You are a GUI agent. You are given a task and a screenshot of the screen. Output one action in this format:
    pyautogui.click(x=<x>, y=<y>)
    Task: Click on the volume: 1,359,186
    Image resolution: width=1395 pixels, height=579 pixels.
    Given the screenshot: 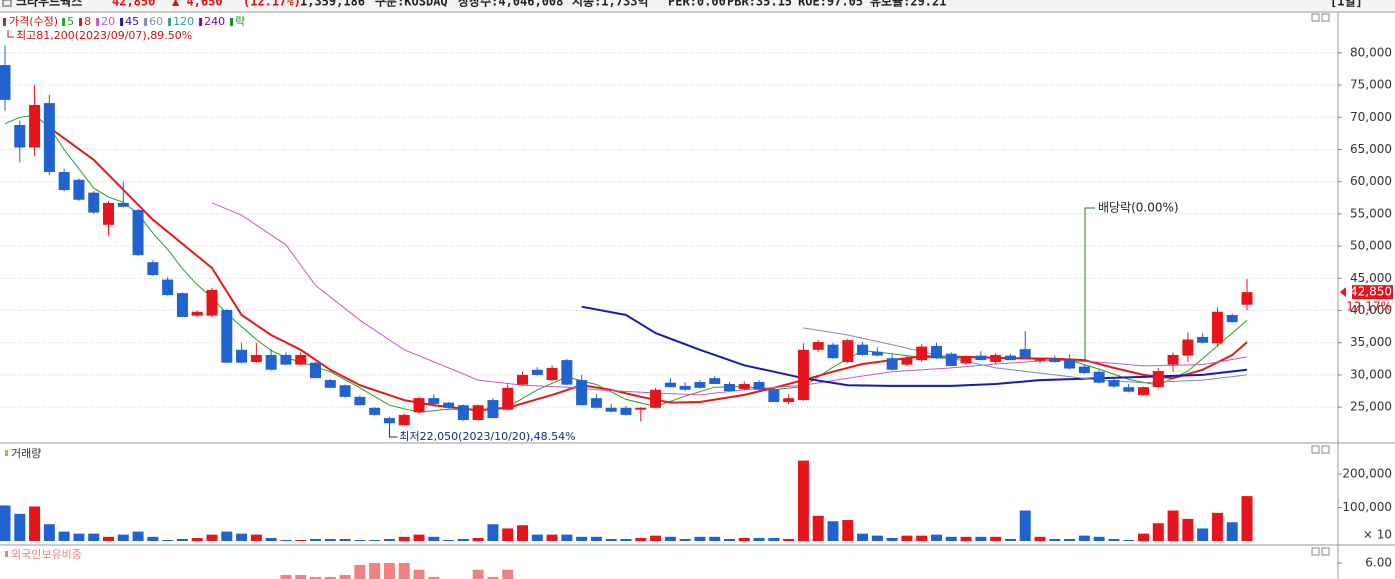 What is the action you would take?
    pyautogui.click(x=332, y=4)
    